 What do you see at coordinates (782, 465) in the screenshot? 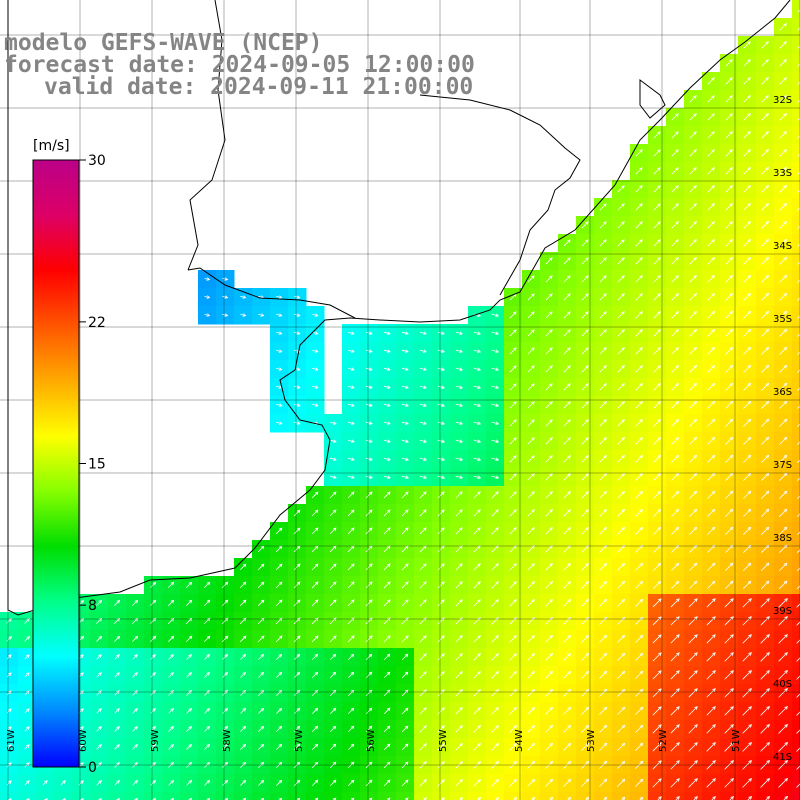
I see `latitude-label: 37S` at bounding box center [782, 465].